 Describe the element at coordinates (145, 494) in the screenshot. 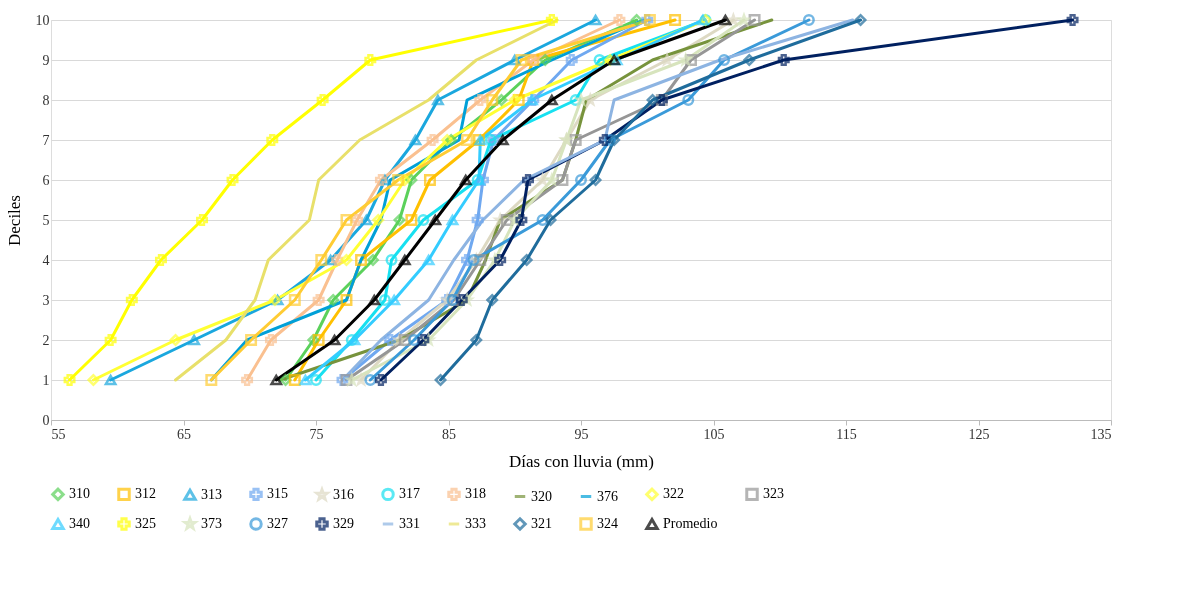

I see `legend-label: 312` at that location.